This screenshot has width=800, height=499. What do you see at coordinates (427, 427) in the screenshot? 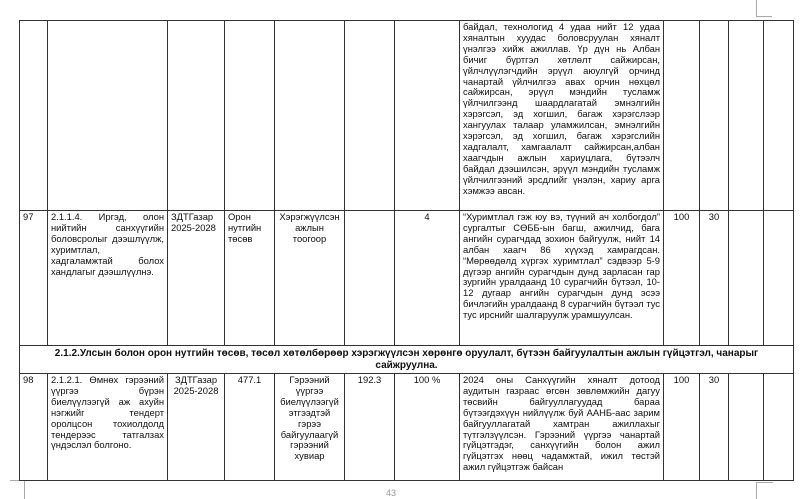
I see `target-cell: 100 %` at bounding box center [427, 427].